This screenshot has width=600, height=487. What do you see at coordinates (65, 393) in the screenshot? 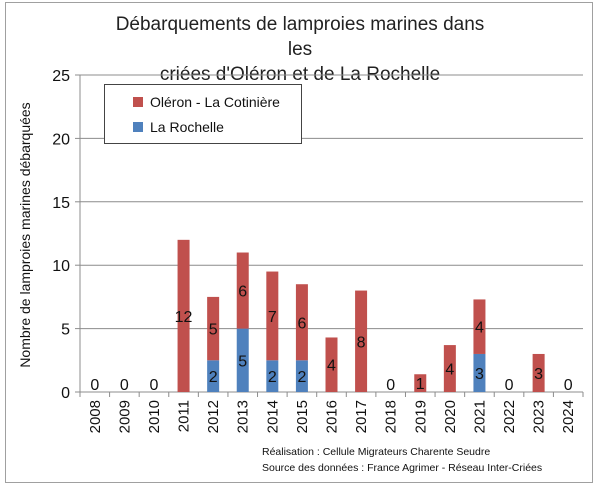
I see `y-tick-label: 0` at bounding box center [65, 393].